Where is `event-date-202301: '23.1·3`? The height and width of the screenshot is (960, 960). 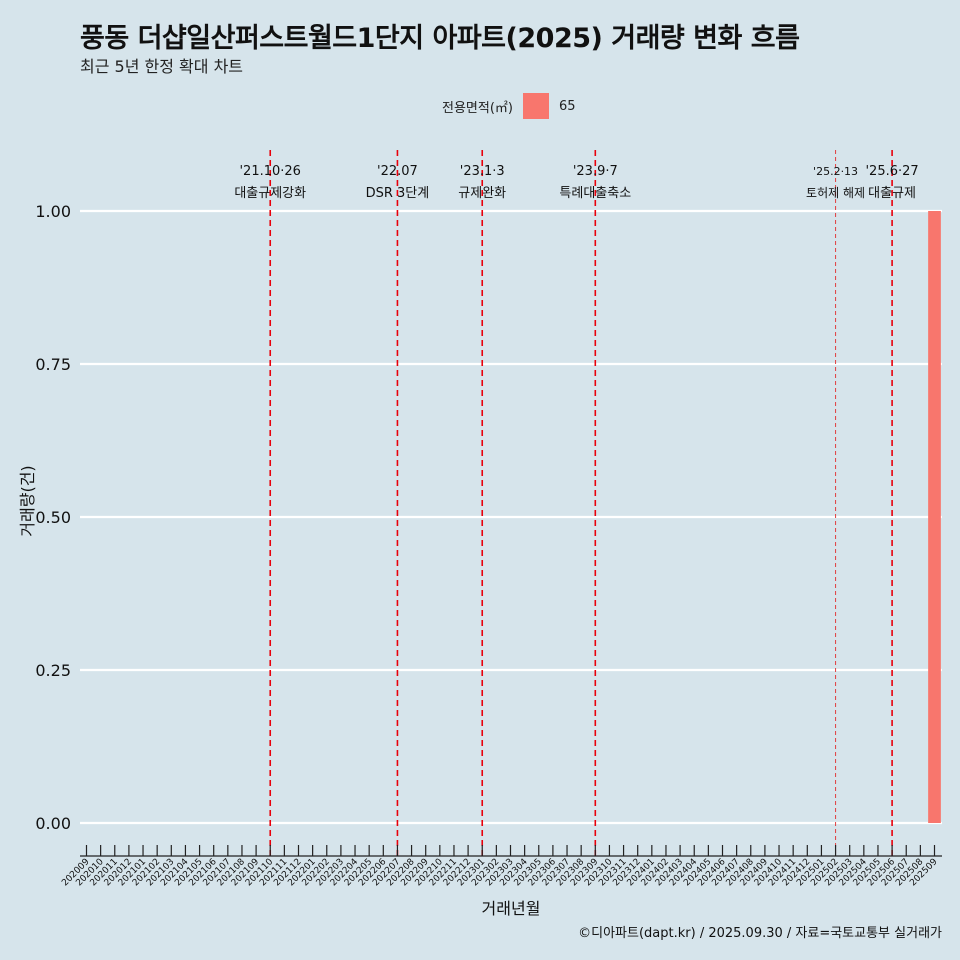
event-date-202301: '23.1·3 is located at coordinates (482, 171).